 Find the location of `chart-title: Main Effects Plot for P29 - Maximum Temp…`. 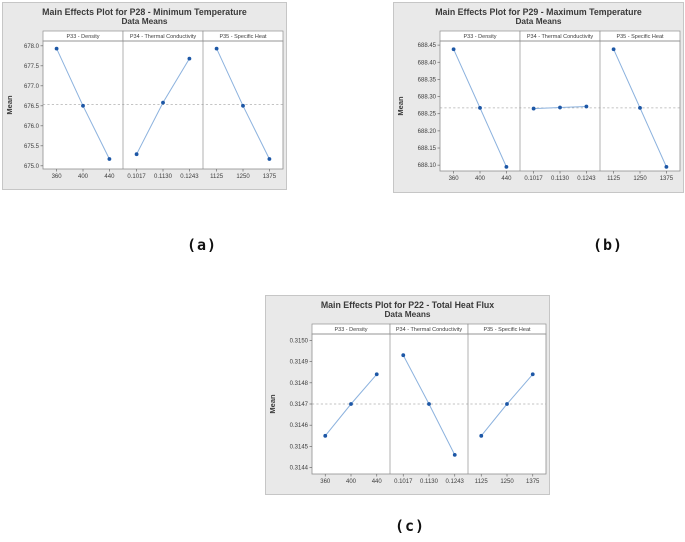

chart-title: Main Effects Plot for P29 - Maximum Temp… is located at coordinates (538, 12).